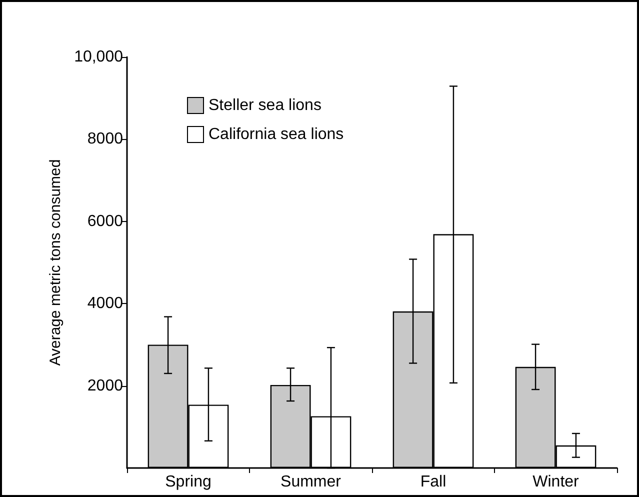 The height and width of the screenshot is (497, 639). What do you see at coordinates (276, 134) in the screenshot?
I see `legend-label: California sea lions` at bounding box center [276, 134].